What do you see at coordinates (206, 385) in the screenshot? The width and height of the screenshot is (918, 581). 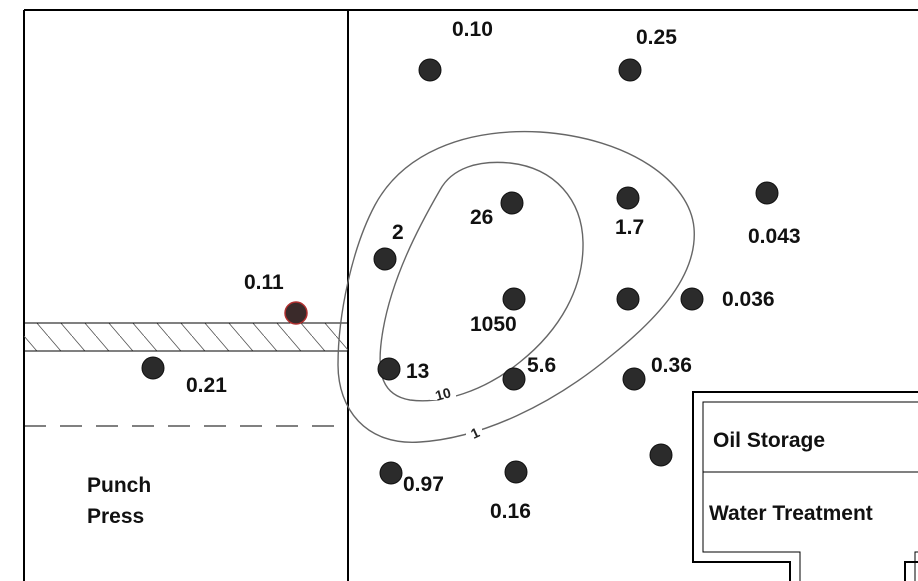 I see `well-value: 0.21` at bounding box center [206, 385].